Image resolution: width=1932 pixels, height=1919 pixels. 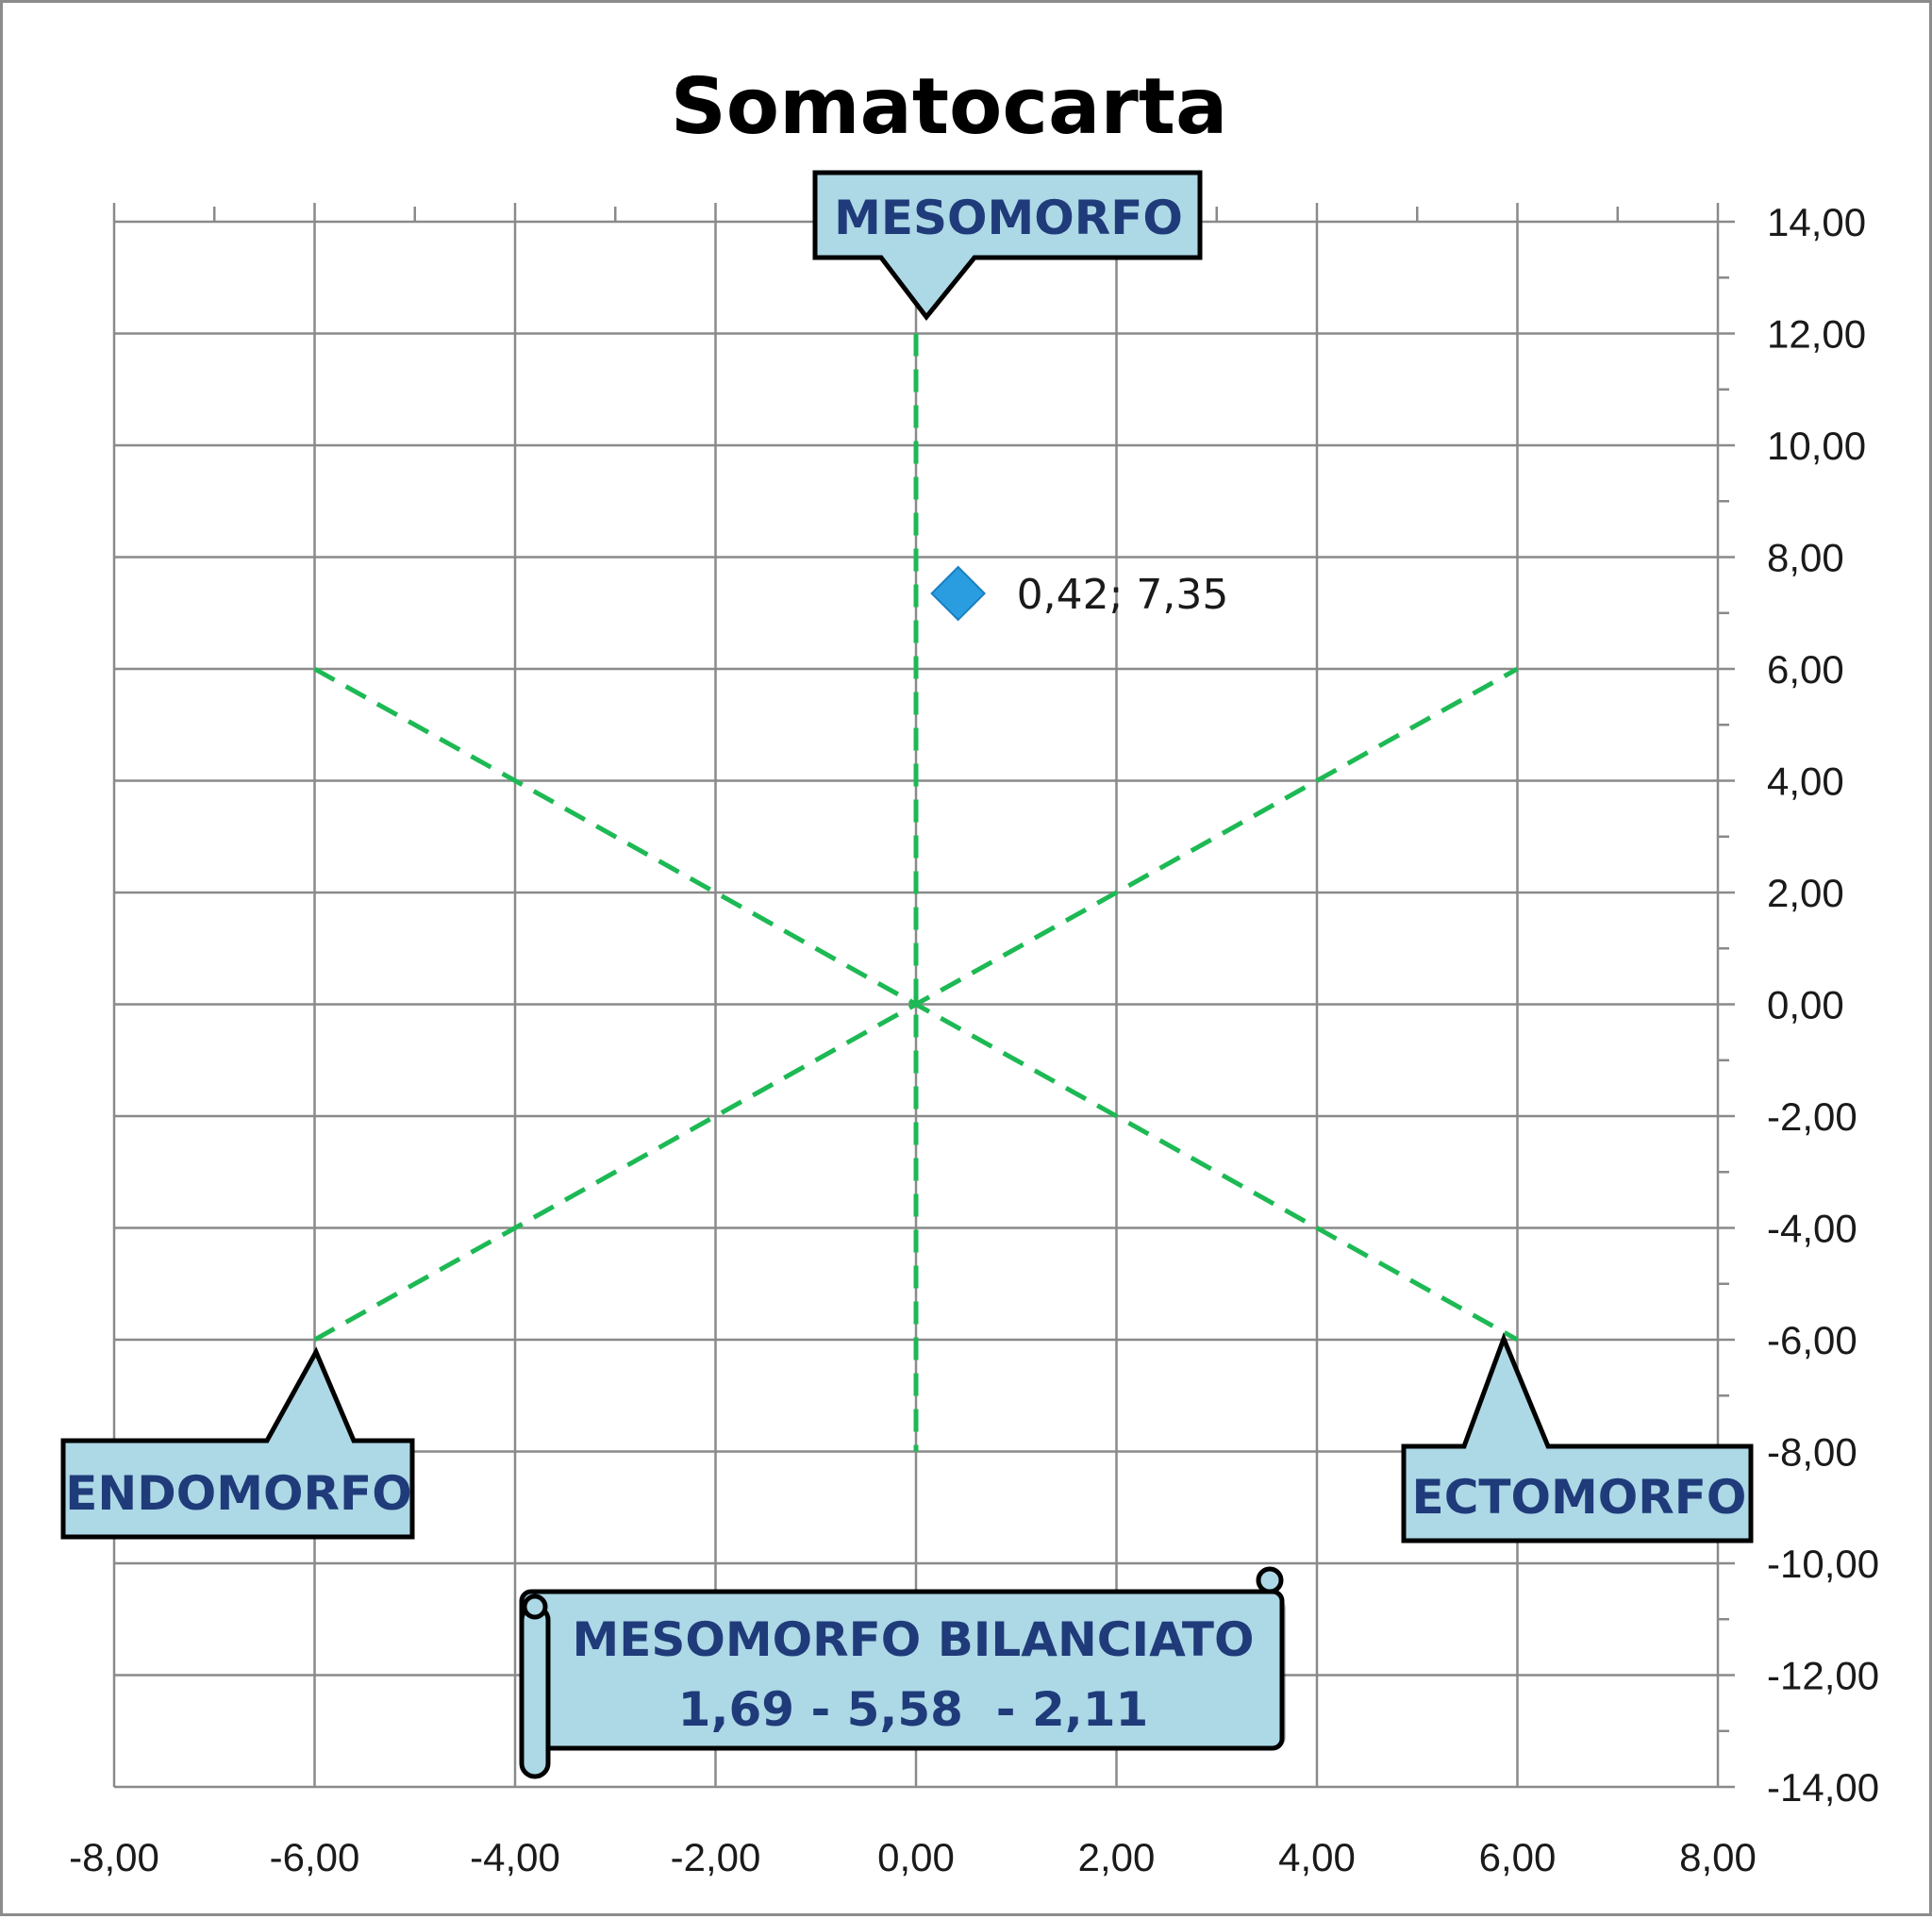 What do you see at coordinates (1812, 1452) in the screenshot?
I see `y-tick-label: -8,00` at bounding box center [1812, 1452].